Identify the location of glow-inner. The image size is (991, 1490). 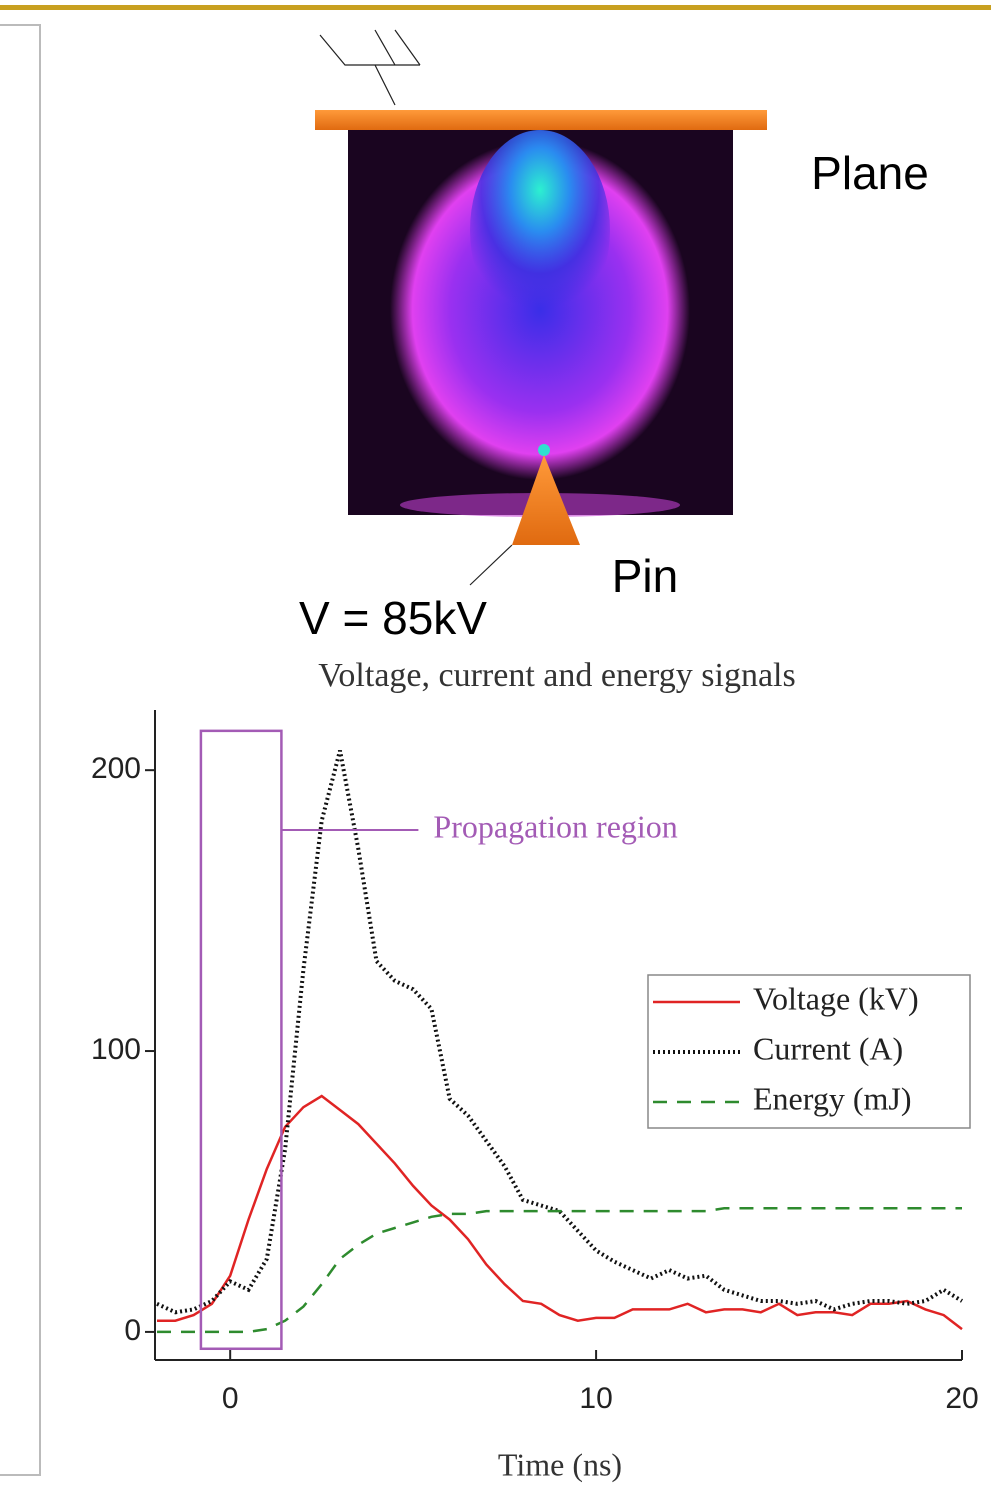
(540, 230).